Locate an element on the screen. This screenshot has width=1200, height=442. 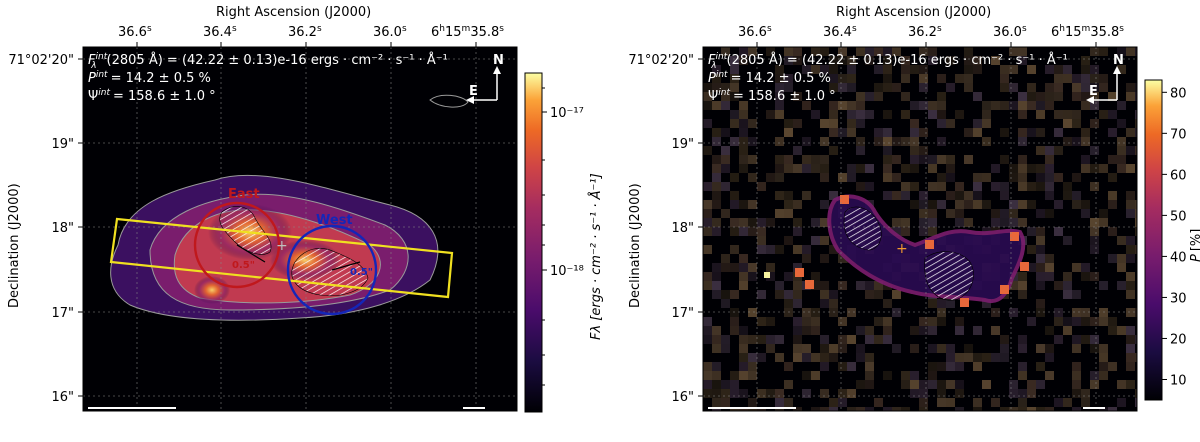
right-compass is located at coordinates (1103, 85).